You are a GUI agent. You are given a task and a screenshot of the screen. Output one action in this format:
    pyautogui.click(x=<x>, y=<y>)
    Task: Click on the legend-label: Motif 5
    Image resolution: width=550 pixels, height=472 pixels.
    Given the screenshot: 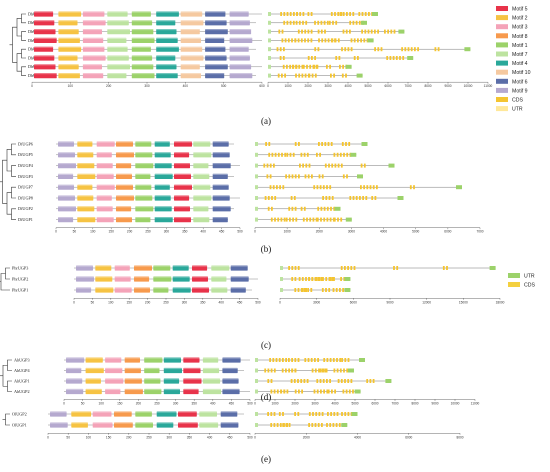 What is the action you would take?
    pyautogui.click(x=520, y=10)
    